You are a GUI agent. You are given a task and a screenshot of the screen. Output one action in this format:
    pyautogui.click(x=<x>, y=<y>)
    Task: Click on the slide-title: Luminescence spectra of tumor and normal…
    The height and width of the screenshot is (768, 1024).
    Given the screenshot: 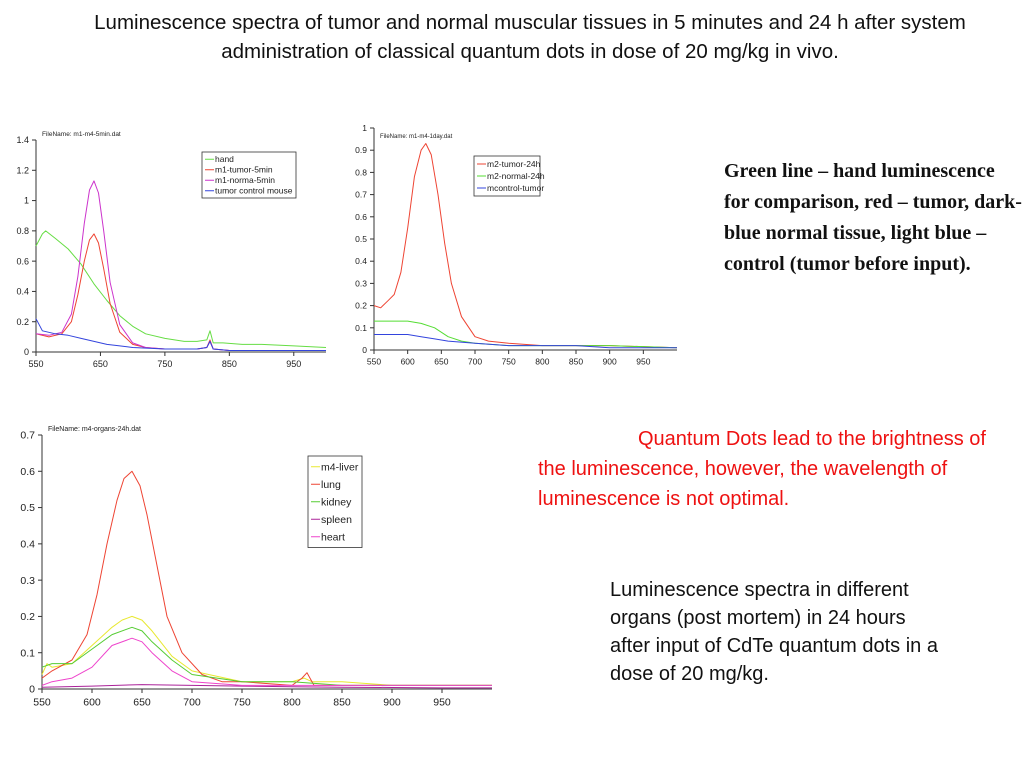 What is the action you would take?
    pyautogui.click(x=530, y=37)
    